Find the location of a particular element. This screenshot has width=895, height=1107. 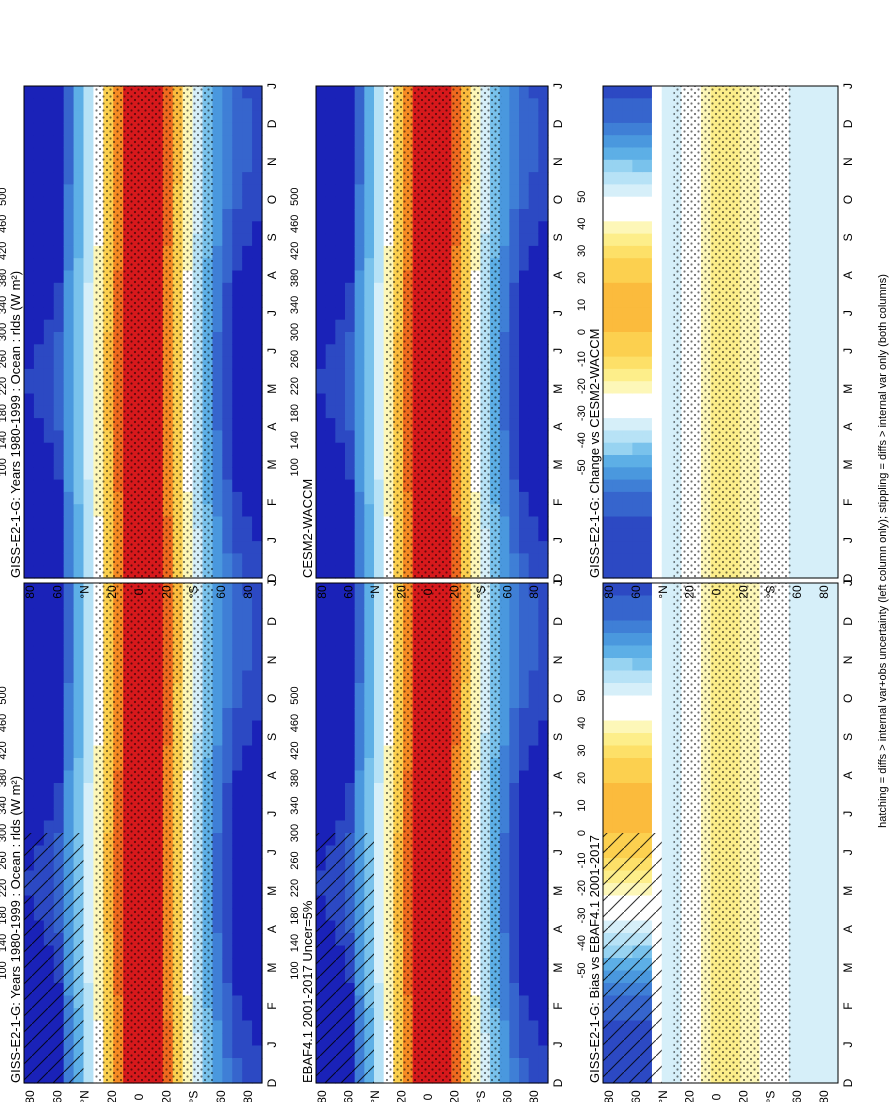

month-tick-label: M is located at coordinates (558, 968).